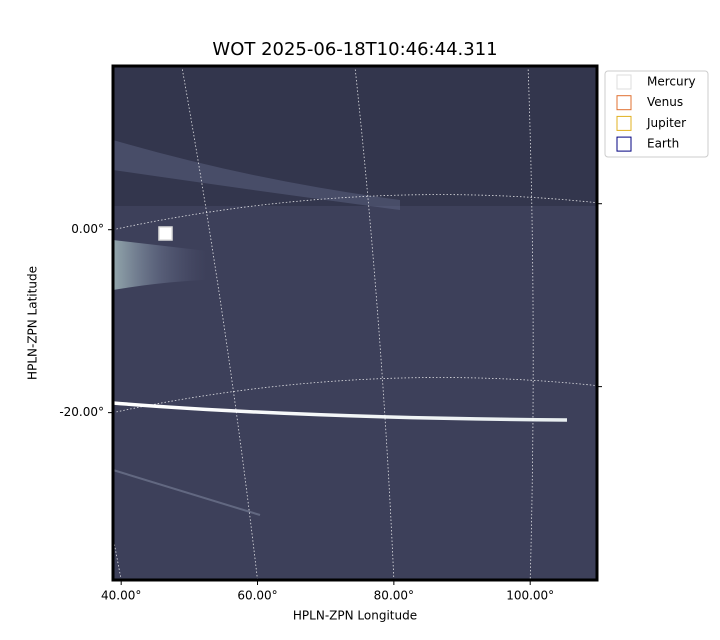 The image size is (720, 640). I want to click on x-tick-label: 80.00°, so click(394, 596).